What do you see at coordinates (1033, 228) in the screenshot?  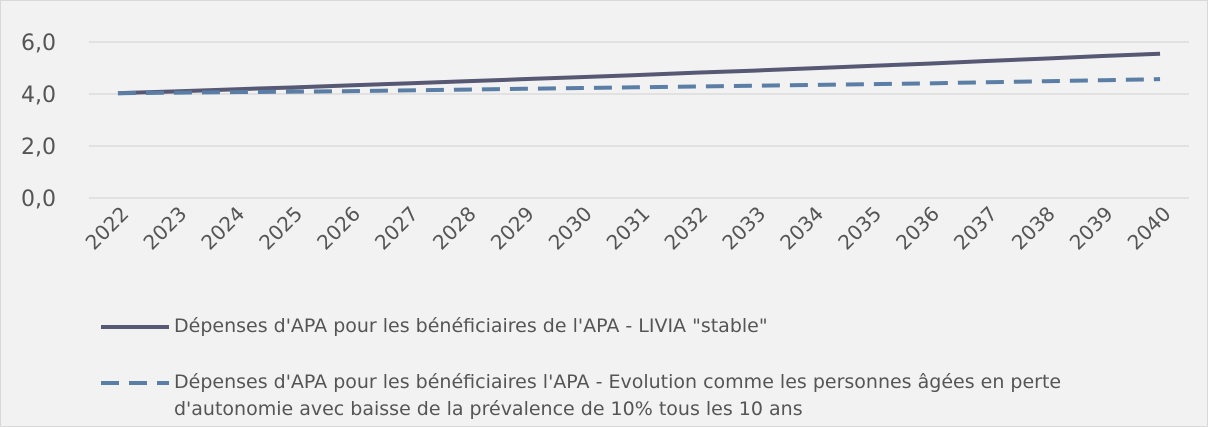 I see `x-tick-label: 2038` at bounding box center [1033, 228].